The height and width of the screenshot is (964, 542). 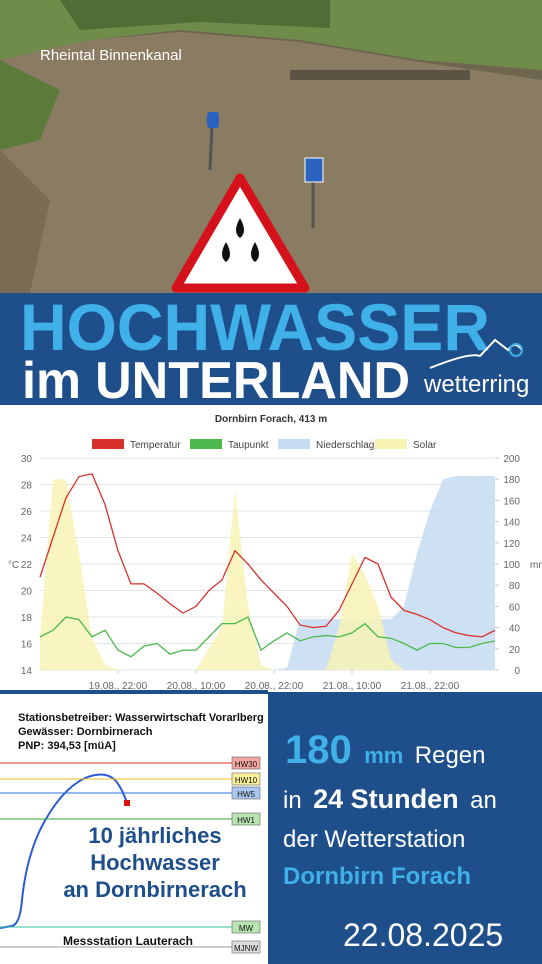 I want to click on x-tick-label: 20.08., 22:00, so click(x=274, y=686).